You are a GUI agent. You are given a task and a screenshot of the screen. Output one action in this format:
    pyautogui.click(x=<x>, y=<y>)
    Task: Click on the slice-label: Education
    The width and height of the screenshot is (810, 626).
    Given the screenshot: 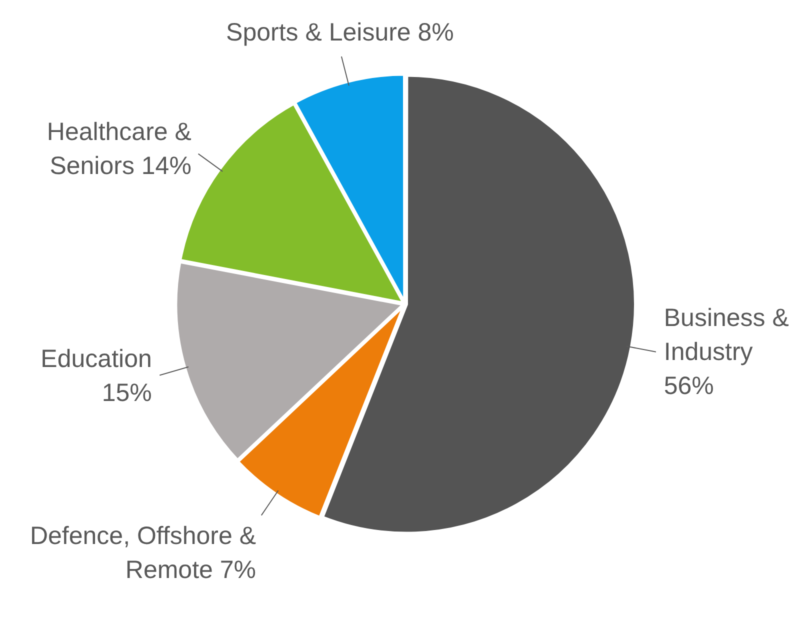 What is the action you would take?
    pyautogui.click(x=96, y=358)
    